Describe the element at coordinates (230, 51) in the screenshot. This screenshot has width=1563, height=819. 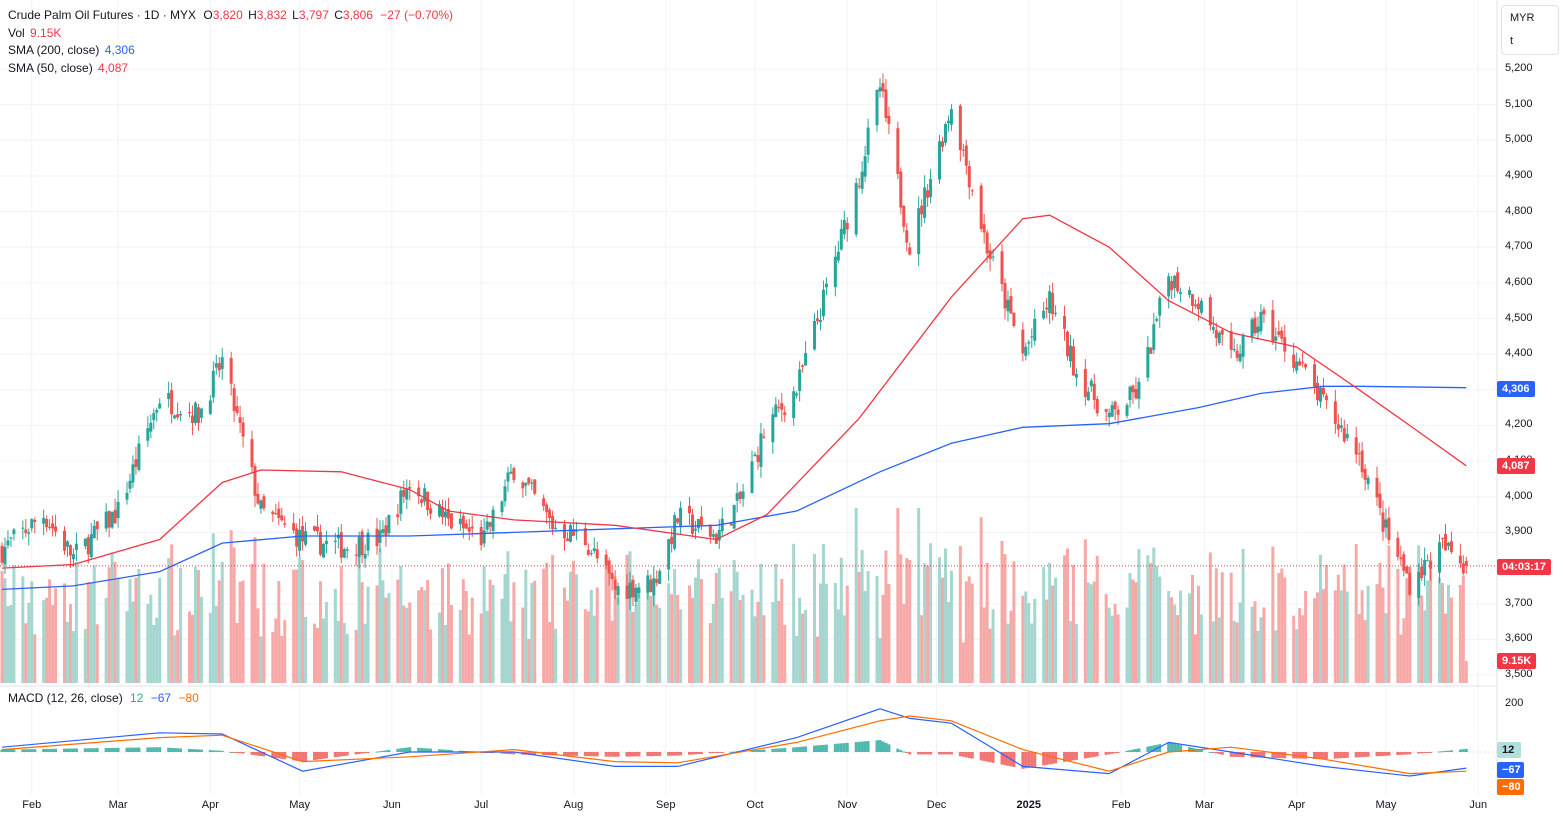
I see `sma200-legend-row: SMA (200, close) 4,306` at that location.